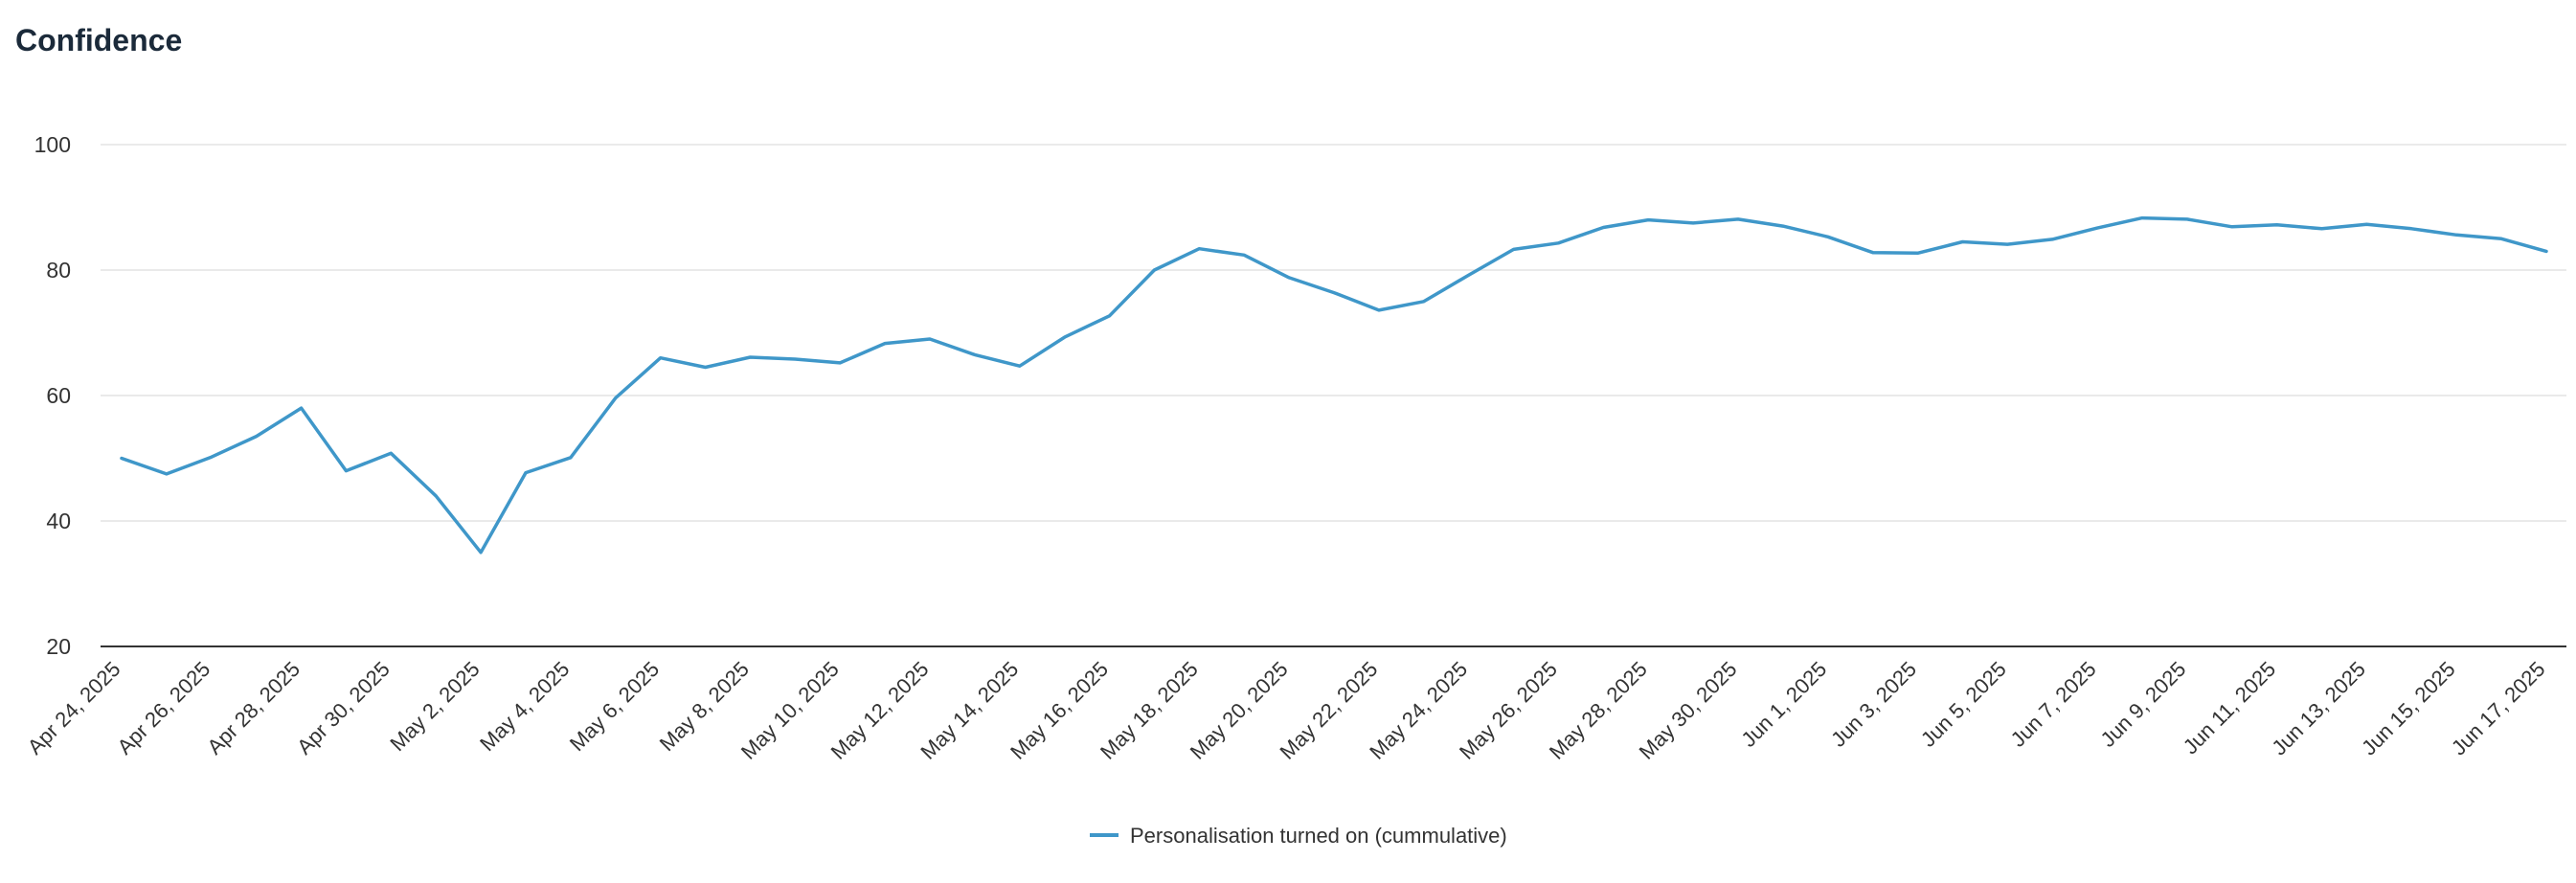 The image size is (2576, 883). I want to click on x-tick-label: Jun 1, 2025, so click(1783, 704).